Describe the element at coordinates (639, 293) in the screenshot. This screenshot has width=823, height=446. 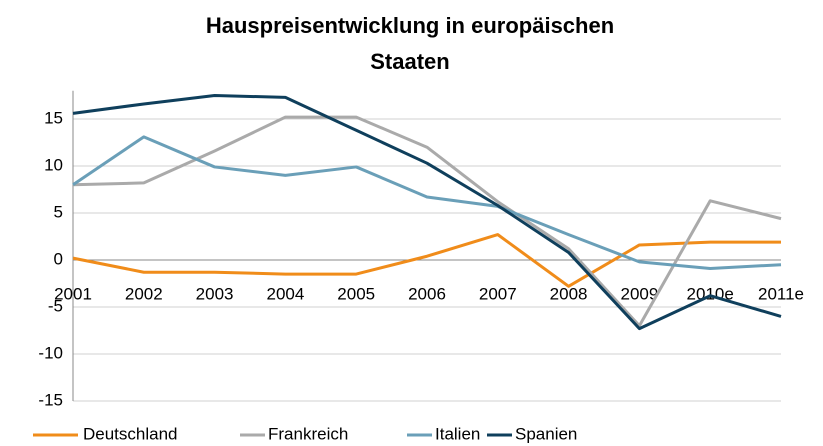
I see `x-tick-label: 2009` at that location.